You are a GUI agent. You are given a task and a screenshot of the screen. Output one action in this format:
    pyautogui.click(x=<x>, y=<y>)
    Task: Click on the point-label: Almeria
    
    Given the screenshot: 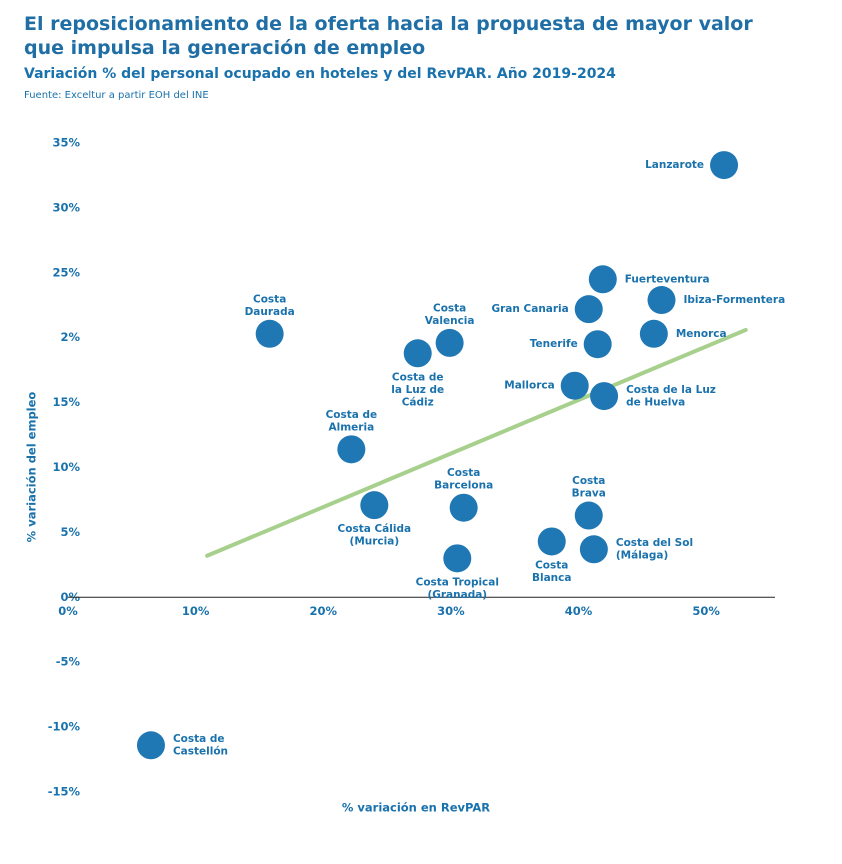 What is the action you would take?
    pyautogui.click(x=352, y=427)
    